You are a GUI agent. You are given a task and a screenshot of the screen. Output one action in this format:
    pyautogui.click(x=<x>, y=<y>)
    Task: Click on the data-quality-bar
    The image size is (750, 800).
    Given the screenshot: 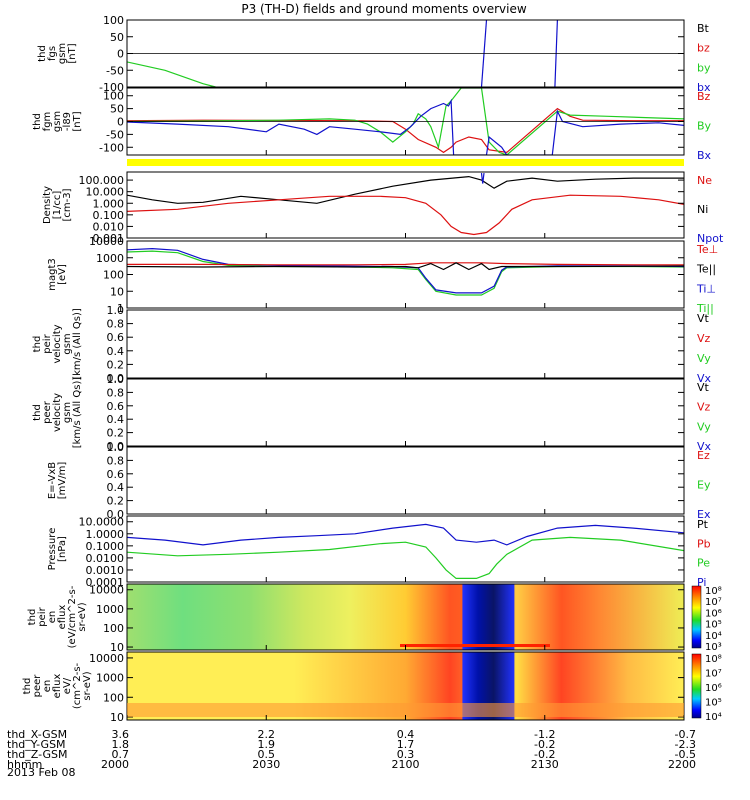 What is the action you would take?
    pyautogui.click(x=405, y=162)
    